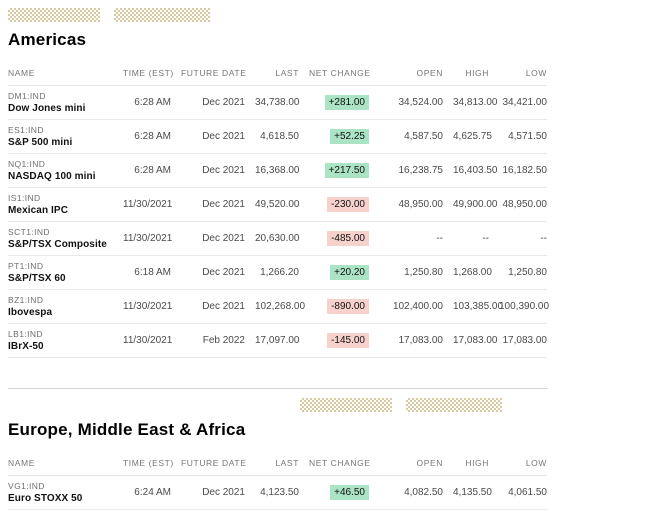 Image resolution: width=670 pixels, height=510 pixels. Describe the element at coordinates (349, 136) in the screenshot. I see `net-change-badge: +52.25` at that location.